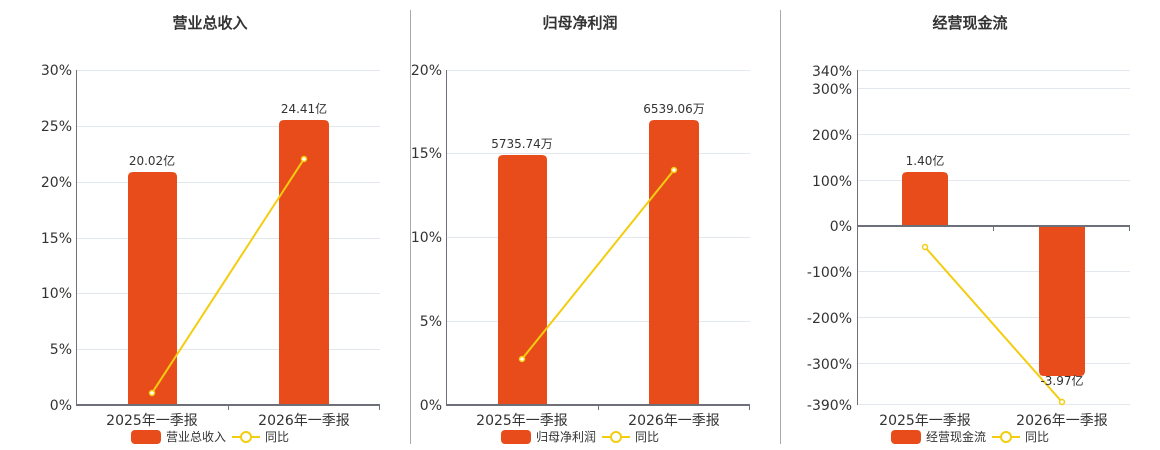  Describe the element at coordinates (832, 136) in the screenshot. I see `svg-text: 200%` at that location.